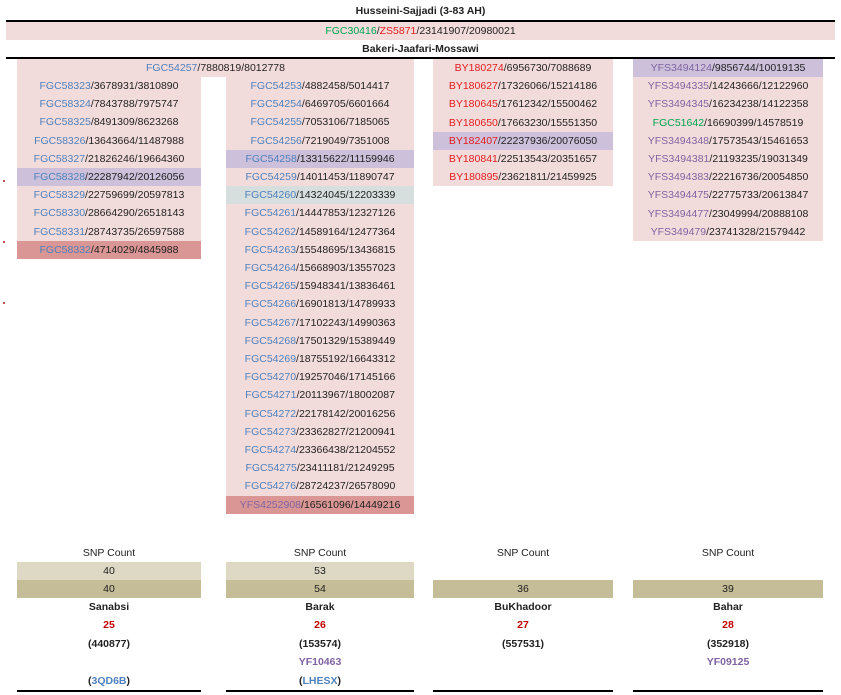 The image size is (841, 695). I want to click on snp-position: 19257046/17145166, so click(347, 377).